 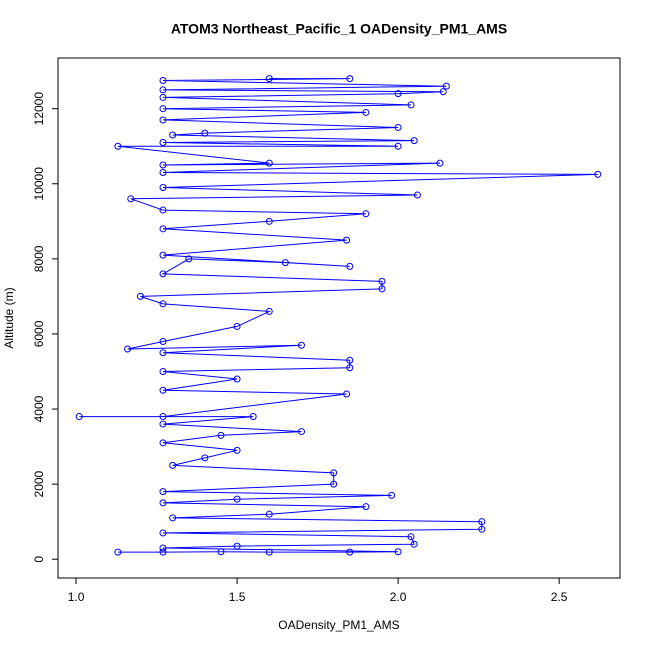 What do you see at coordinates (237, 597) in the screenshot?
I see `x-tick-label: 1.5` at bounding box center [237, 597].